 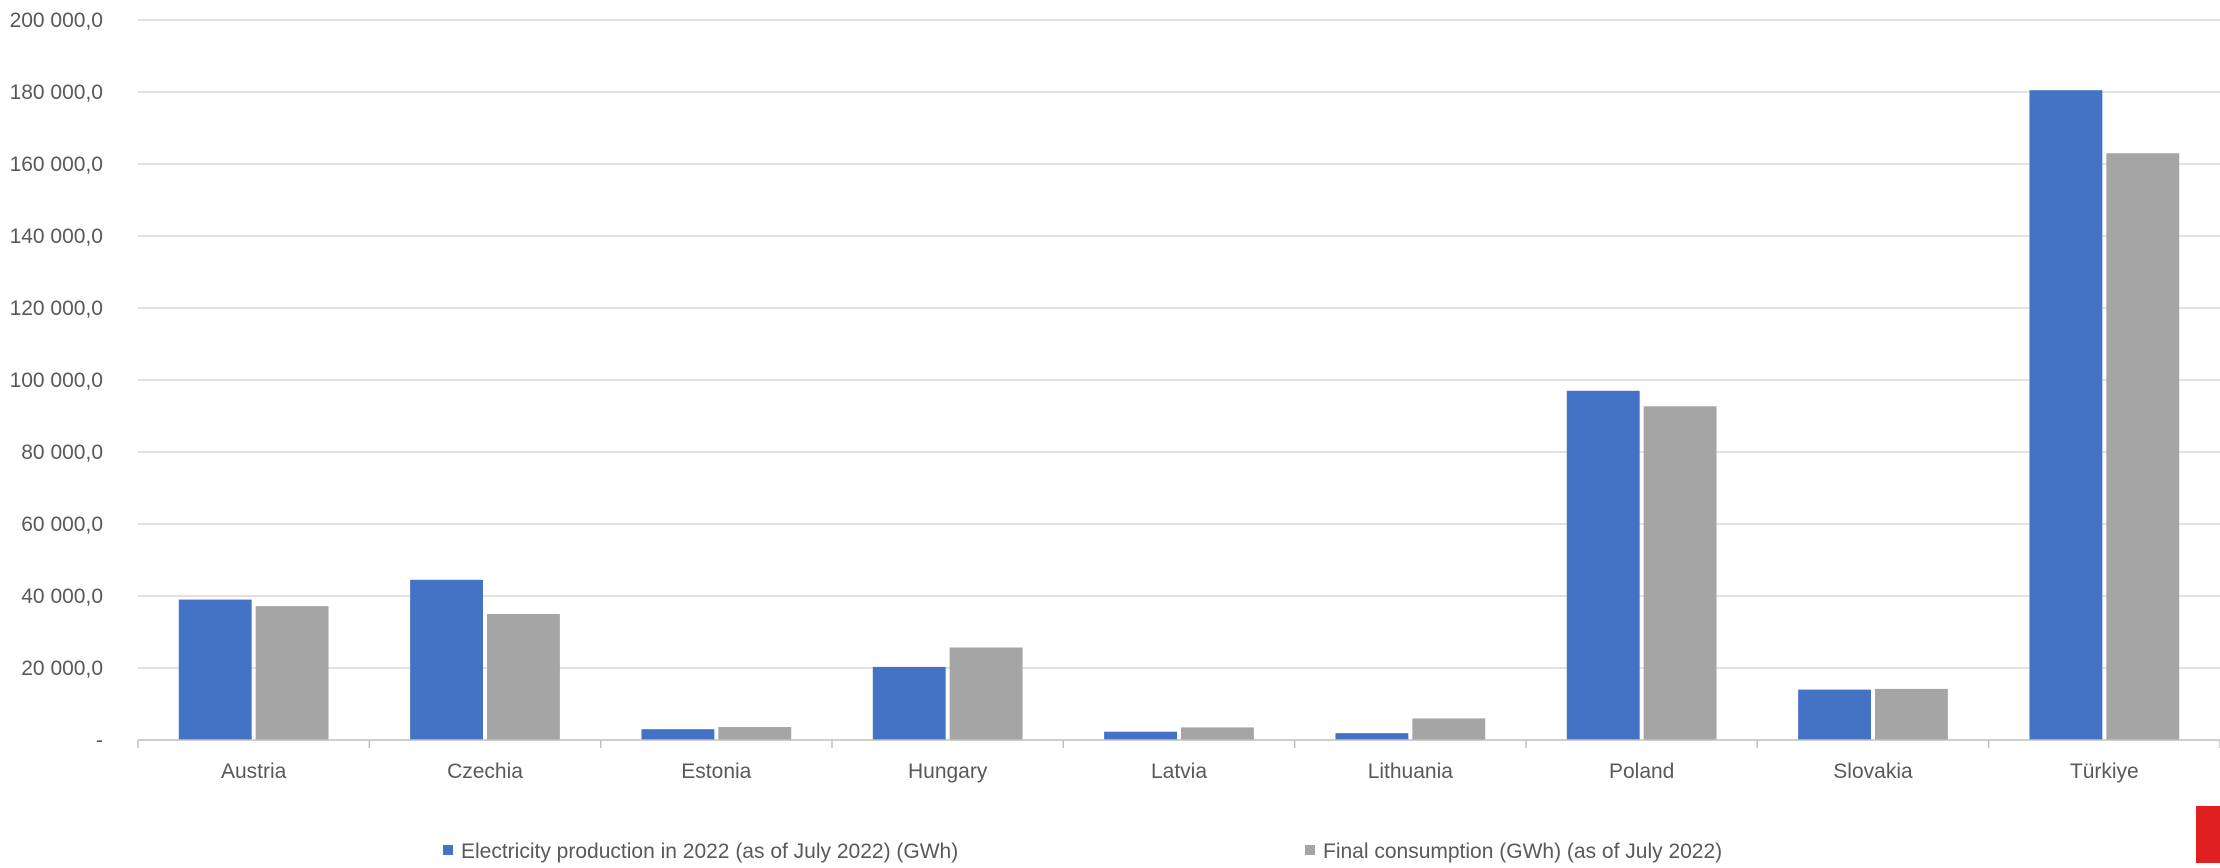 What do you see at coordinates (1641, 771) in the screenshot?
I see `x-tick-label: Poland` at bounding box center [1641, 771].